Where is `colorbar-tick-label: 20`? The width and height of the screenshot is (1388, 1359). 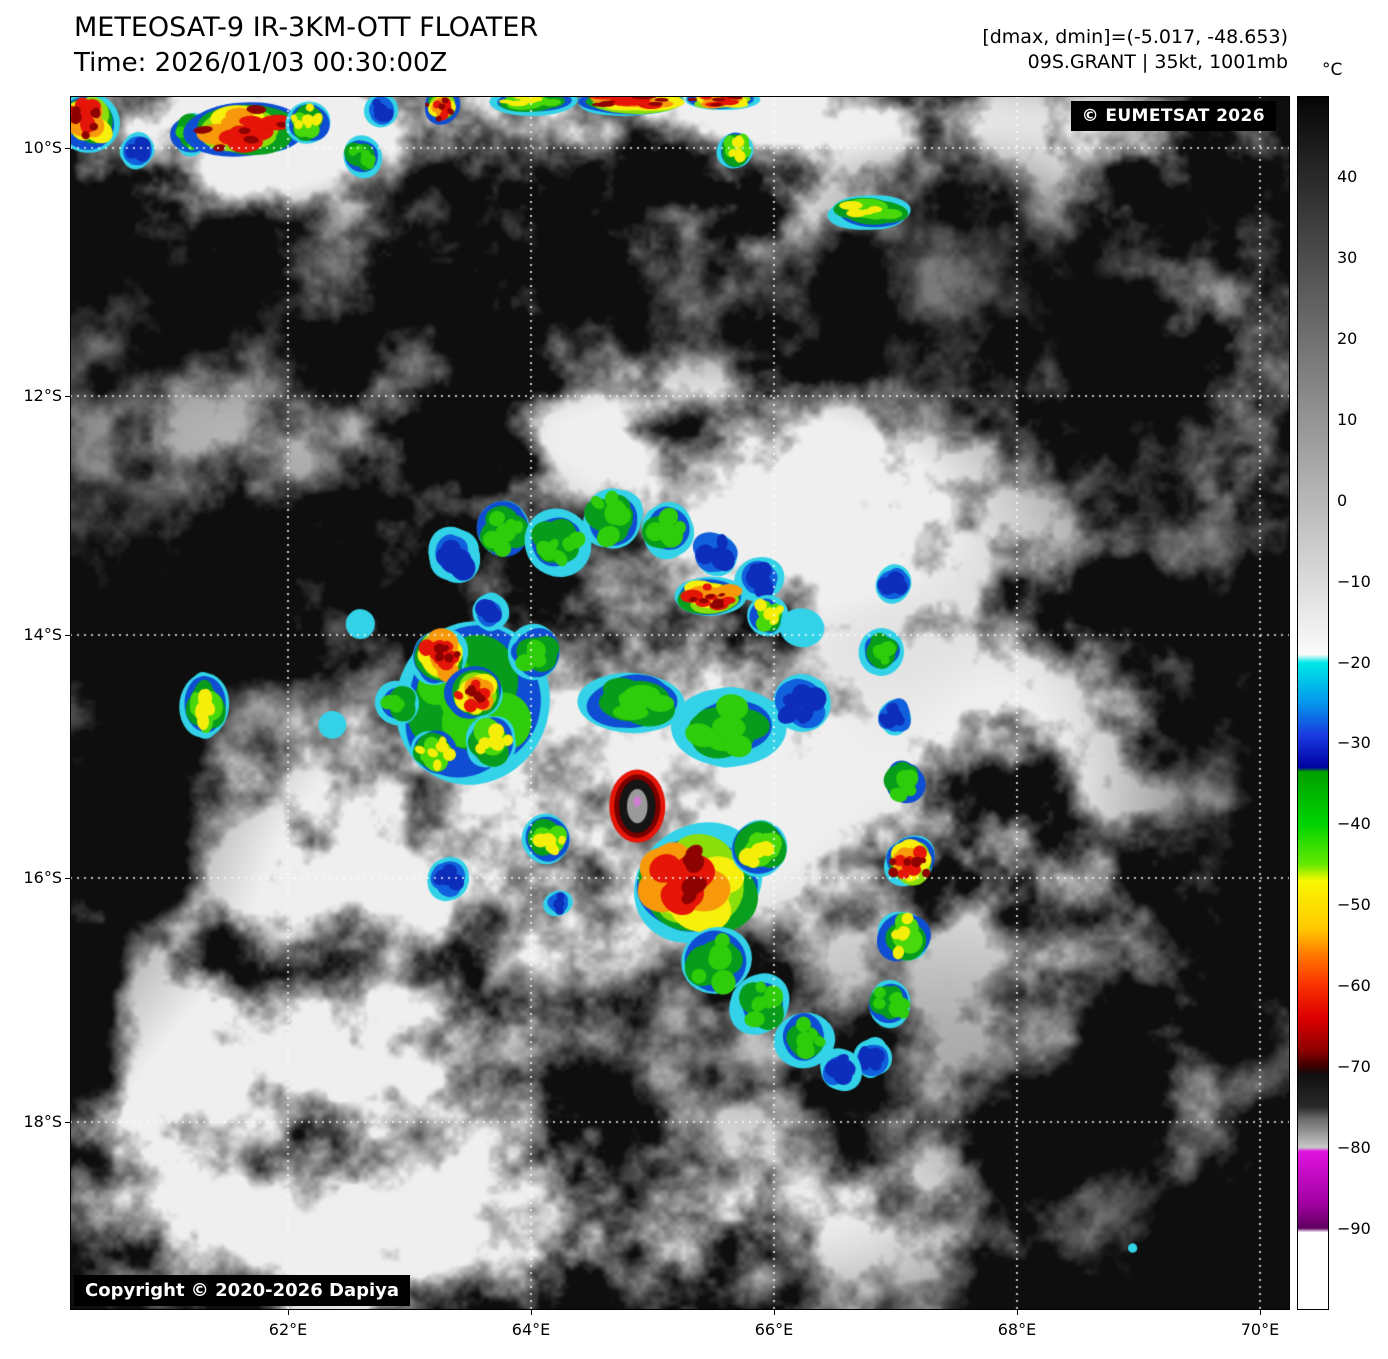
colorbar-tick-label: 20 is located at coordinates (1347, 338).